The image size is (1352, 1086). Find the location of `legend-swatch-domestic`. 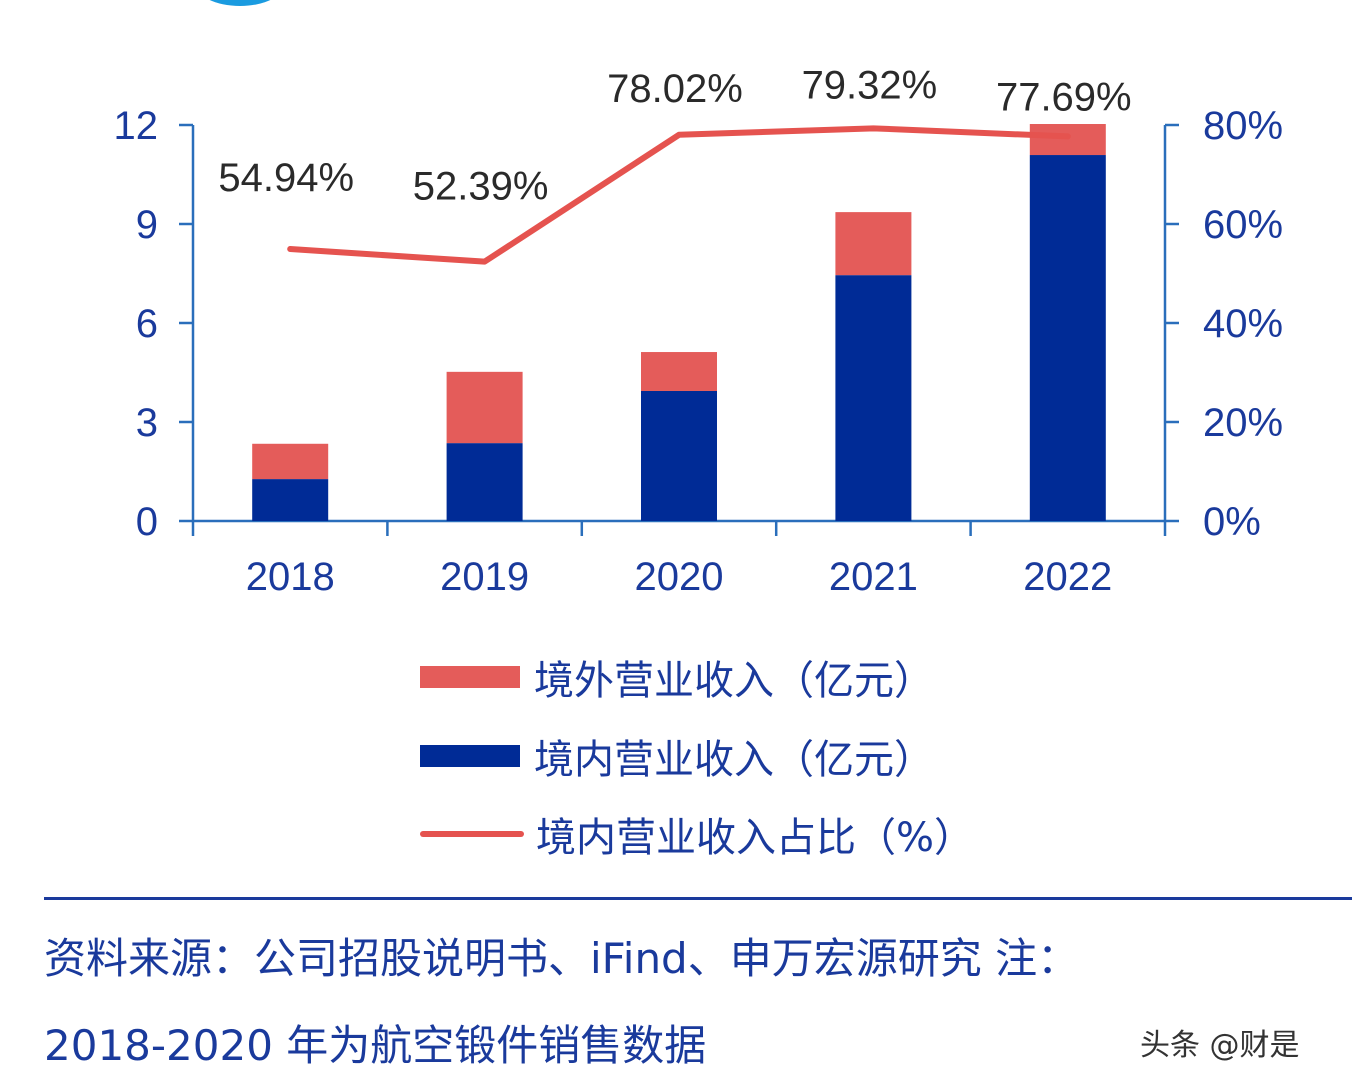

legend-swatch-domestic is located at coordinates (470, 756).